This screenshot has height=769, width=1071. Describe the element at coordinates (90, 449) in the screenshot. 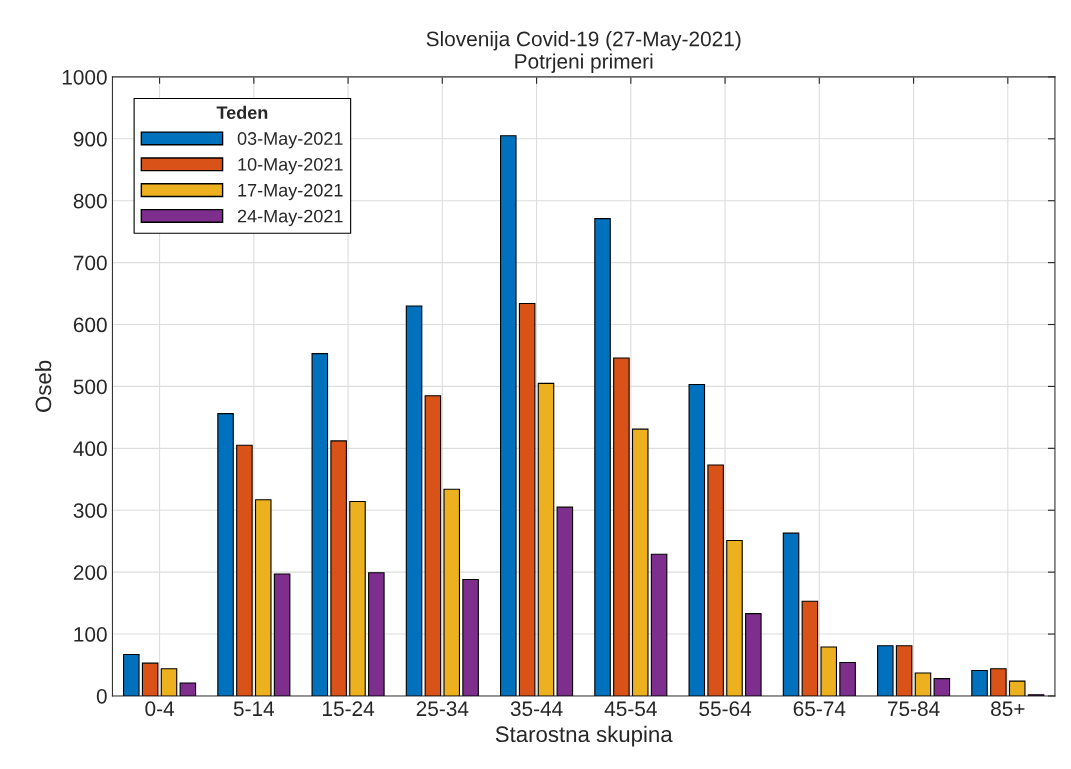

I see `y-tick-label: 400` at that location.